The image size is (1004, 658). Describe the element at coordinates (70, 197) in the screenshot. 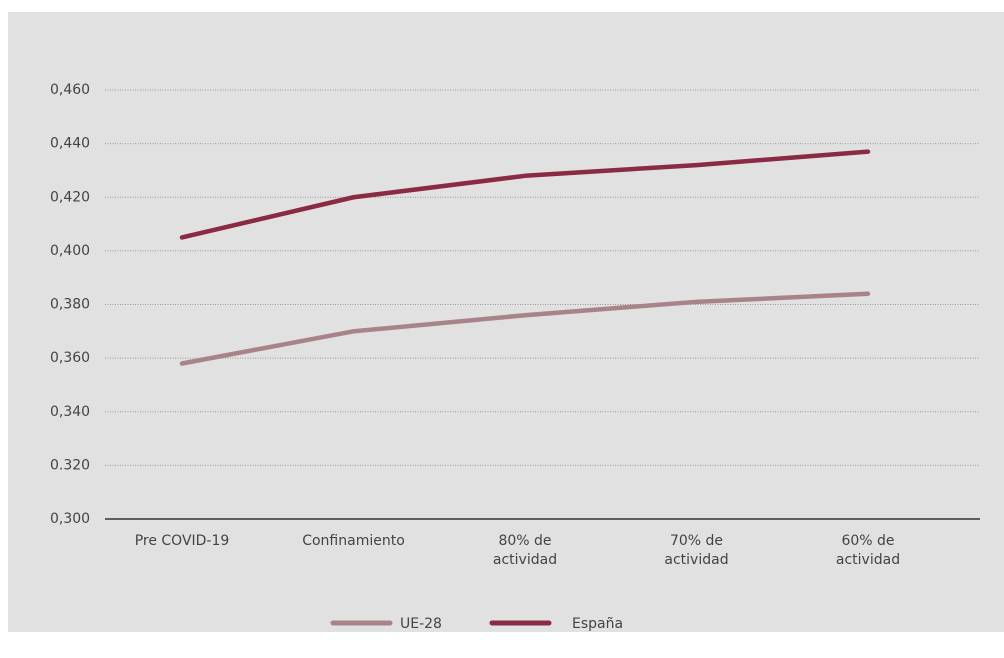

I see `y-tick-label: 0,420` at that location.